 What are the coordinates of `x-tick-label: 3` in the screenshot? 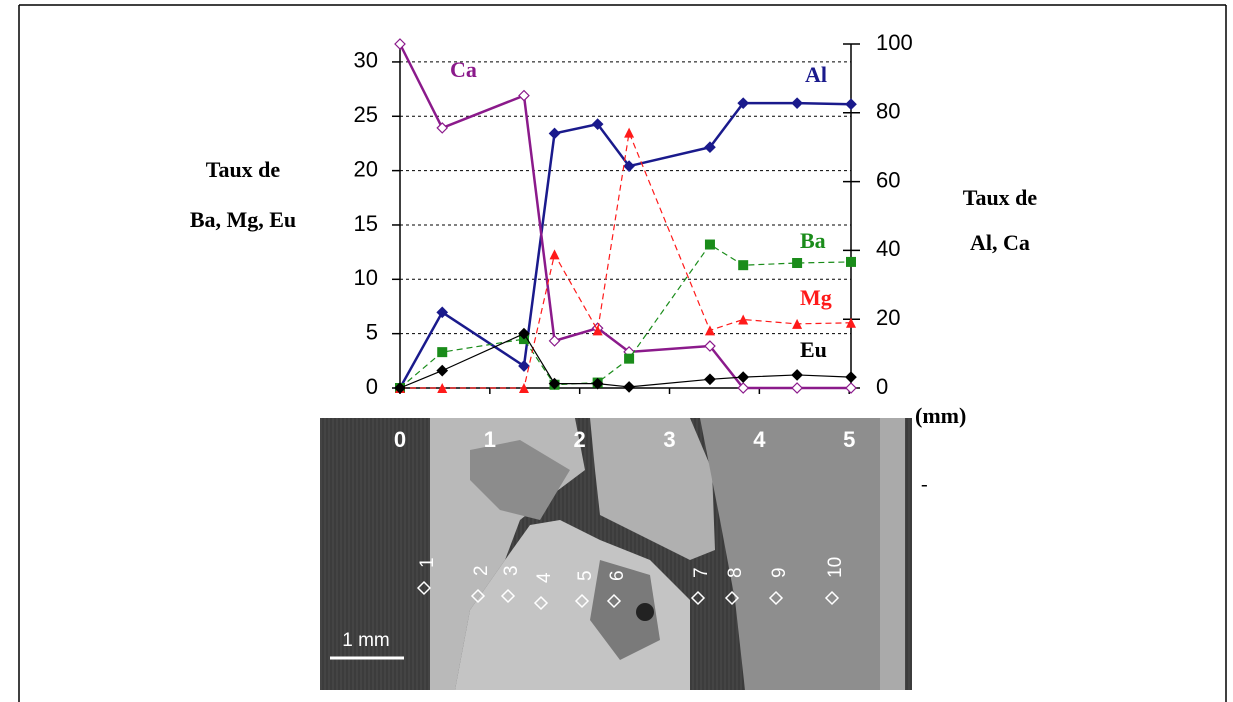 It's located at (669, 439).